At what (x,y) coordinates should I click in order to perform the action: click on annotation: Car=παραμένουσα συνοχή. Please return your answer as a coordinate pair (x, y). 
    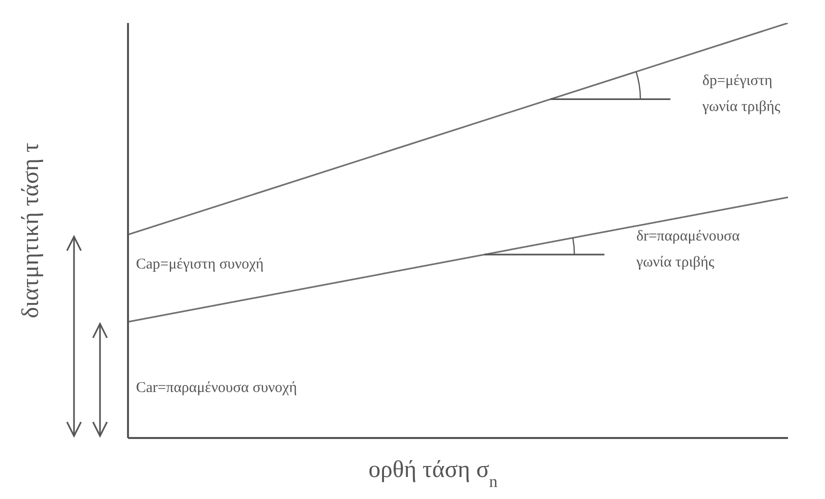
    Looking at the image, I should click on (217, 388).